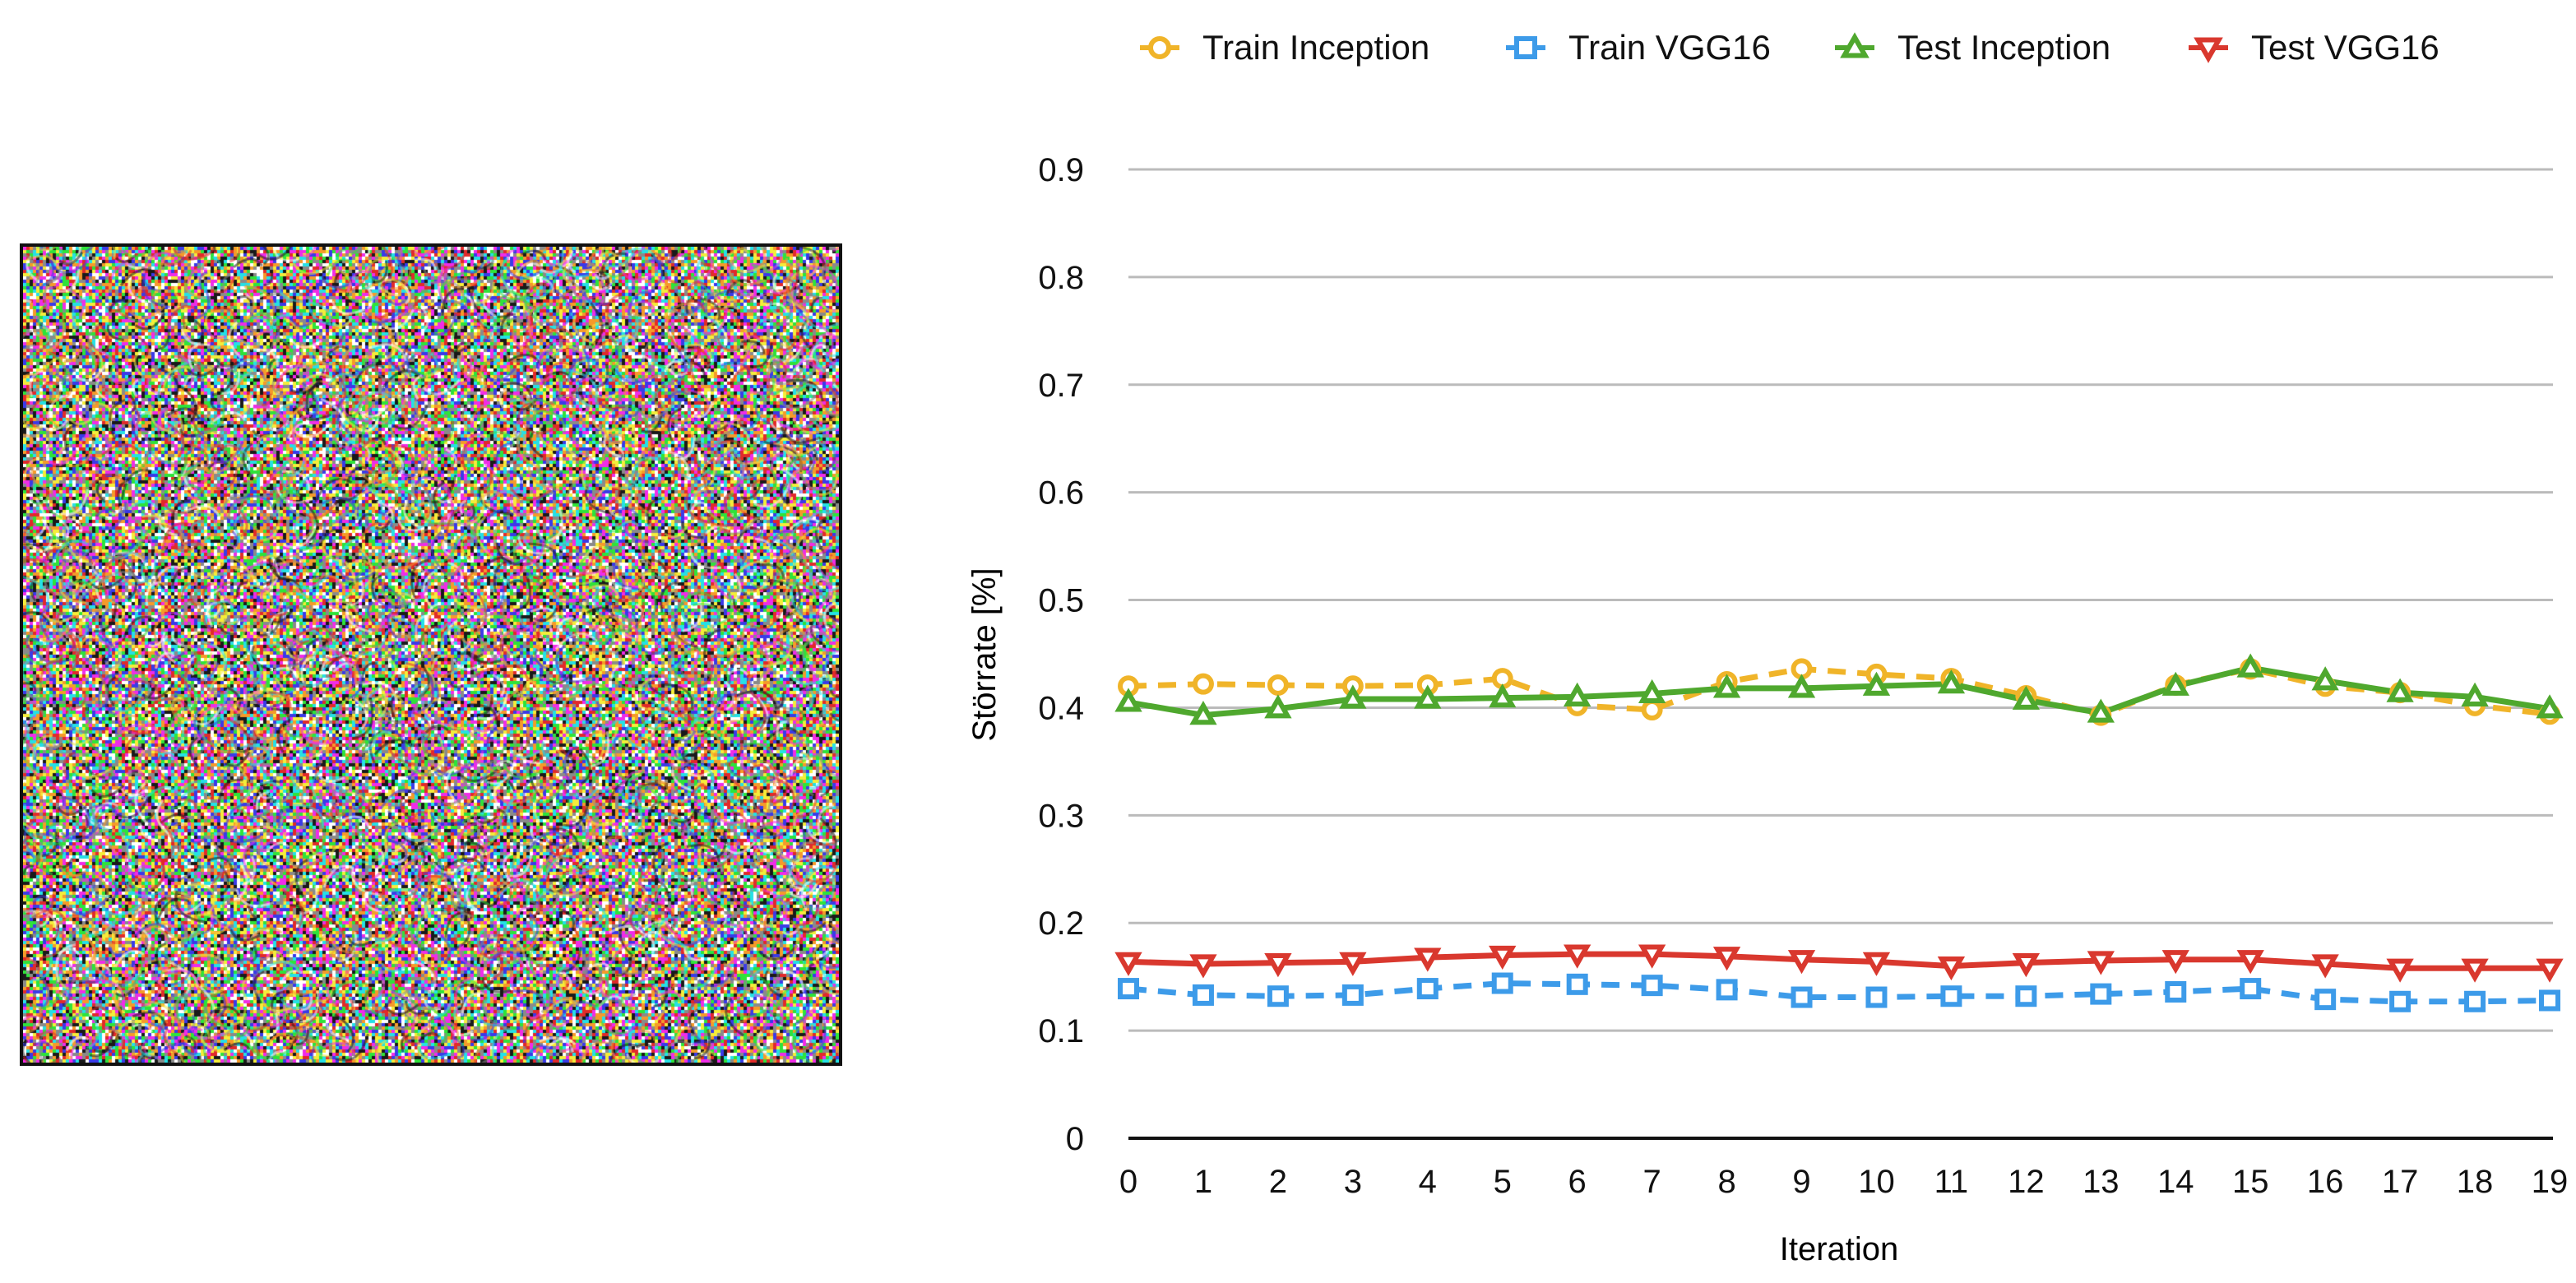 The width and height of the screenshot is (2576, 1283). Describe the element at coordinates (1670, 47) in the screenshot. I see `legend-label: Train VGG16` at that location.